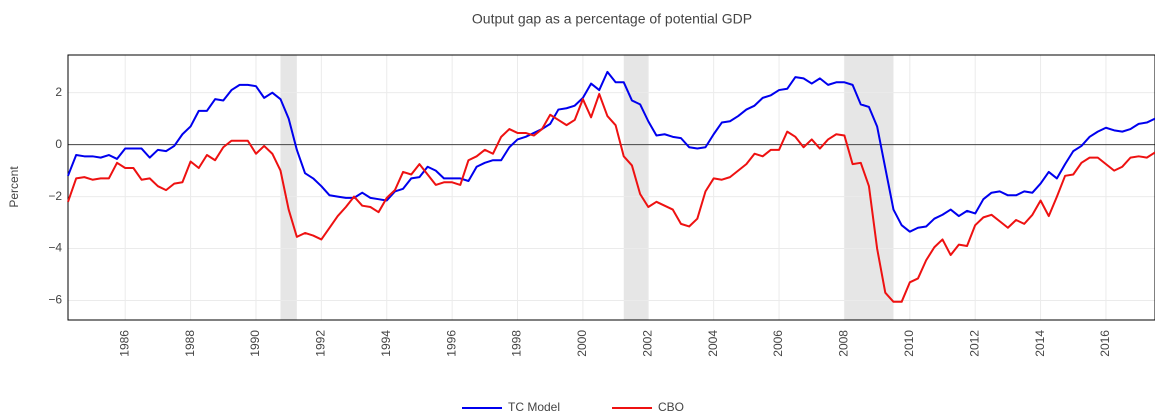  What do you see at coordinates (534, 407) in the screenshot?
I see `legend-label: TC Model` at bounding box center [534, 407].